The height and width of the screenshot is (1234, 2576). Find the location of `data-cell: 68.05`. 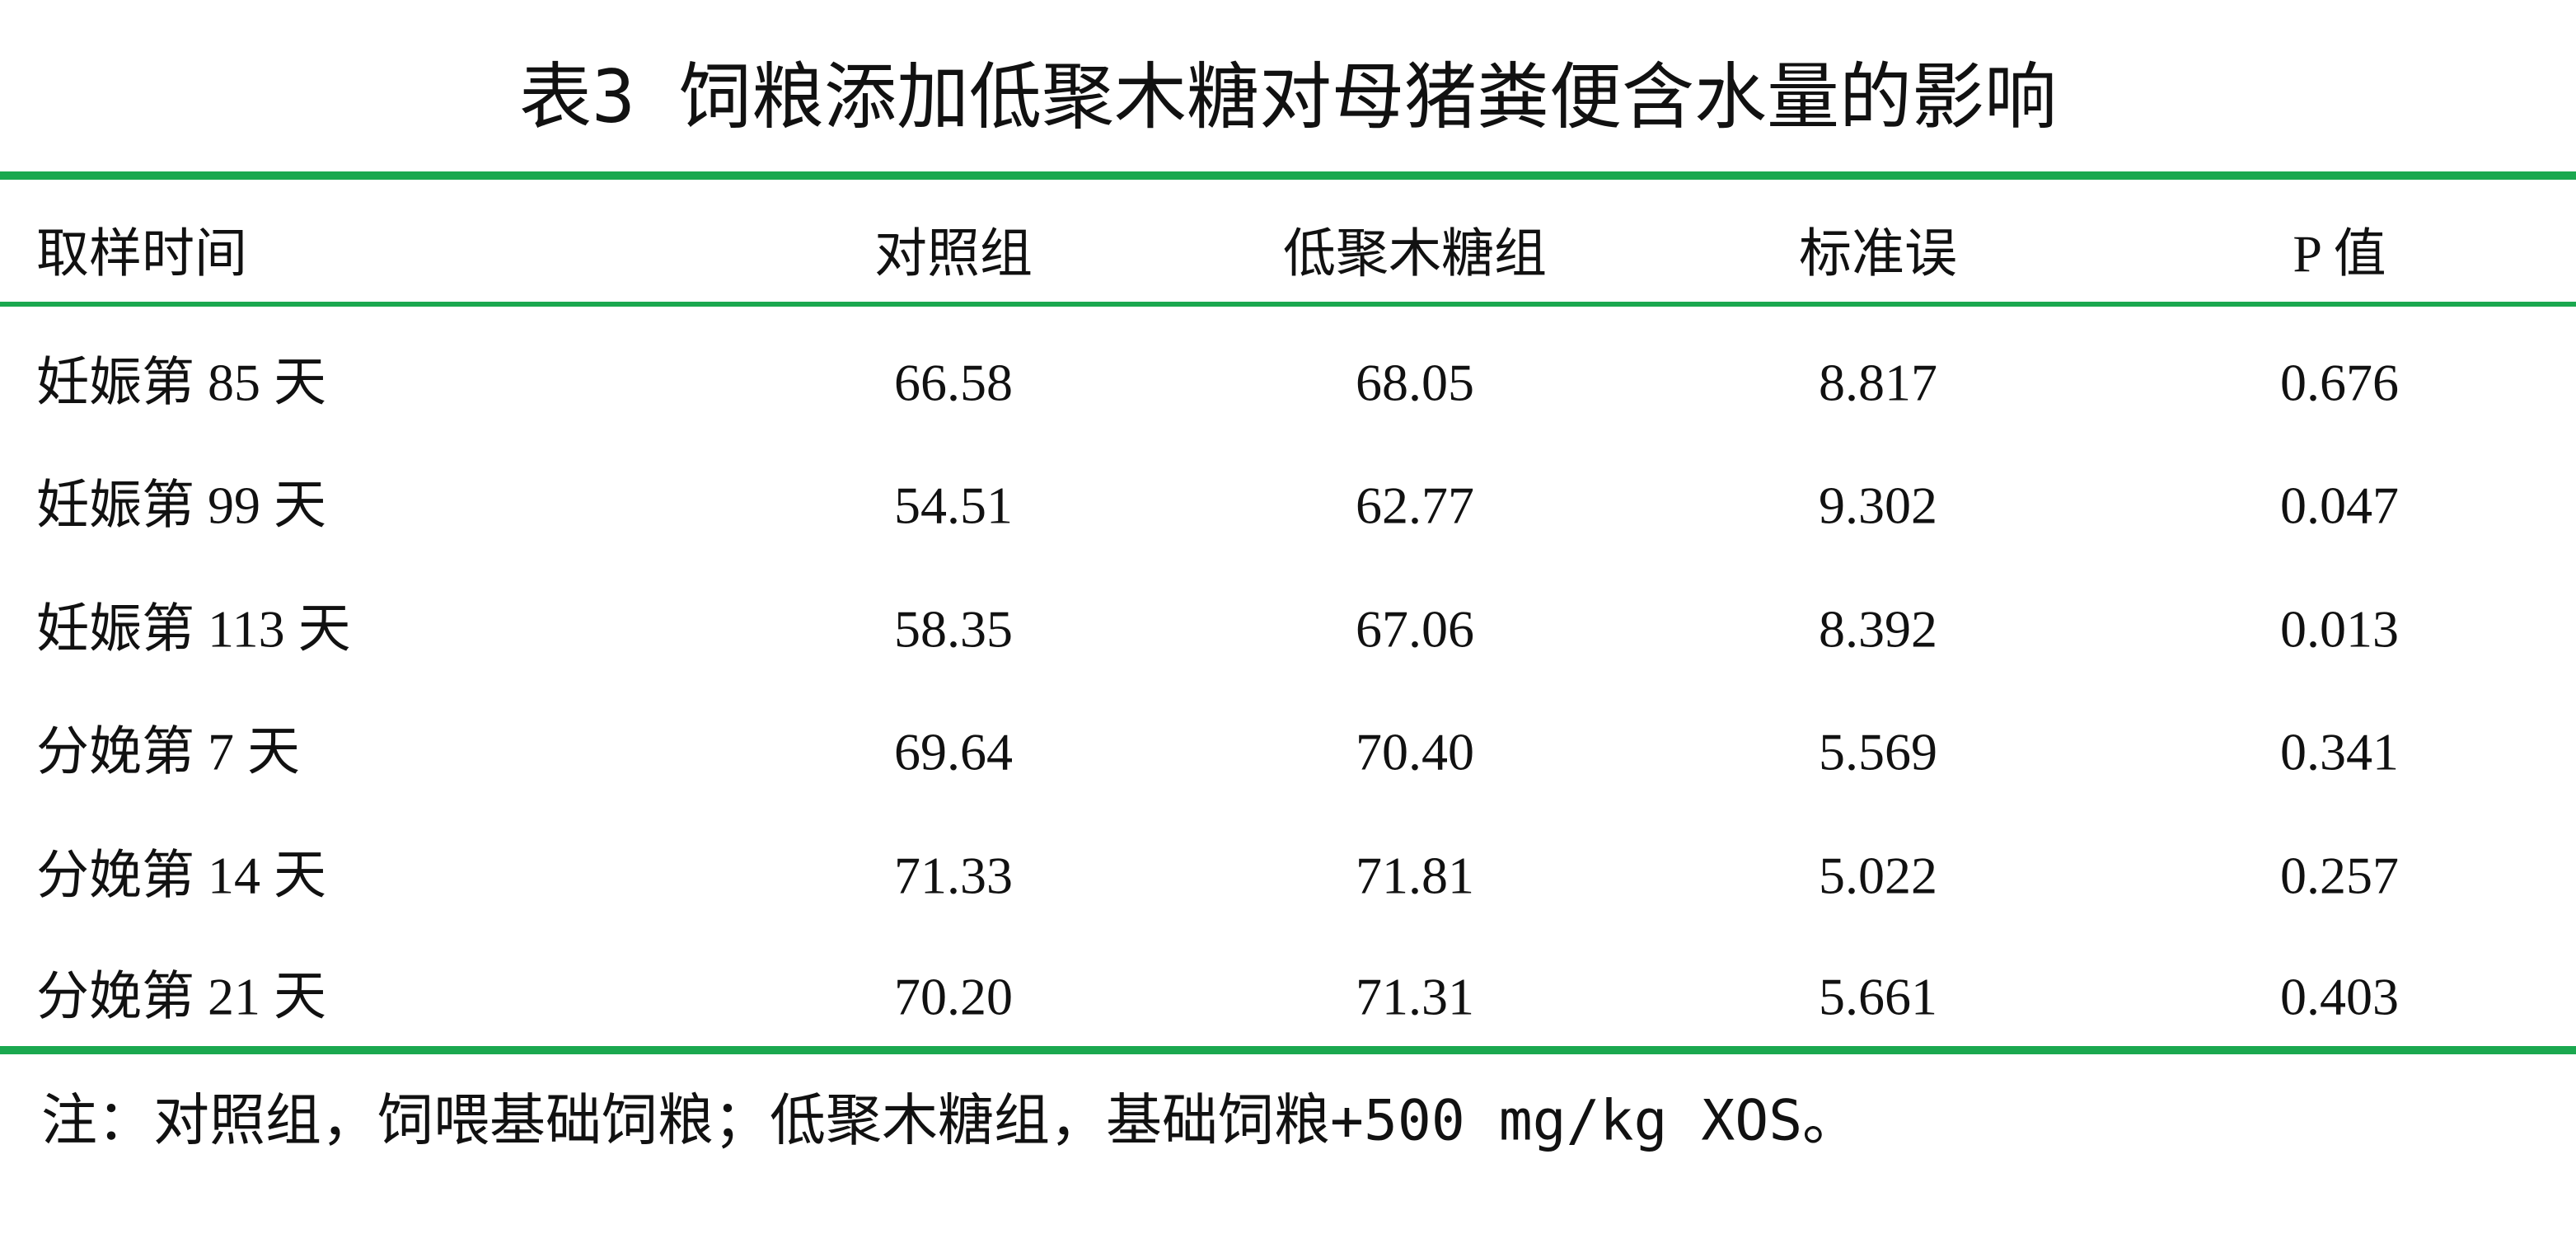

data-cell: 68.05 is located at coordinates (1415, 383).